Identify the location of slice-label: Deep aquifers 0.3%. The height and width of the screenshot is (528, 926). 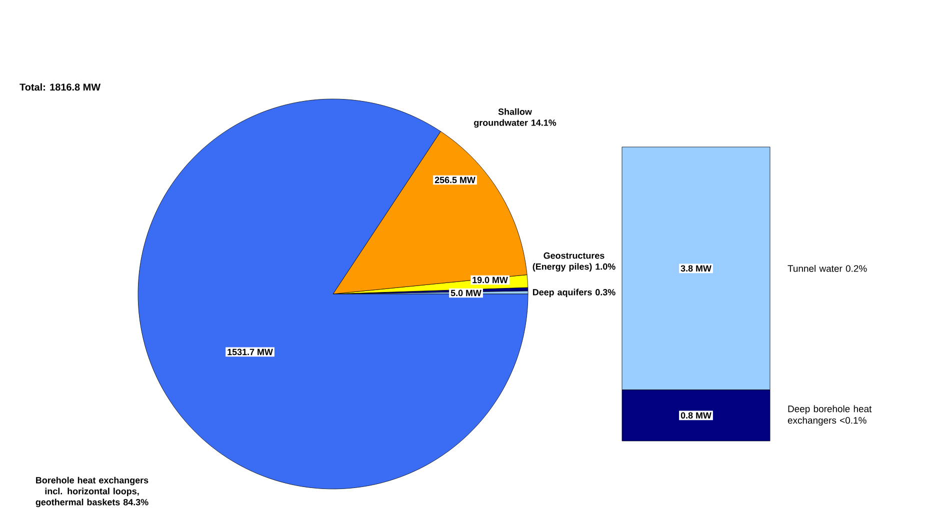
(574, 293).